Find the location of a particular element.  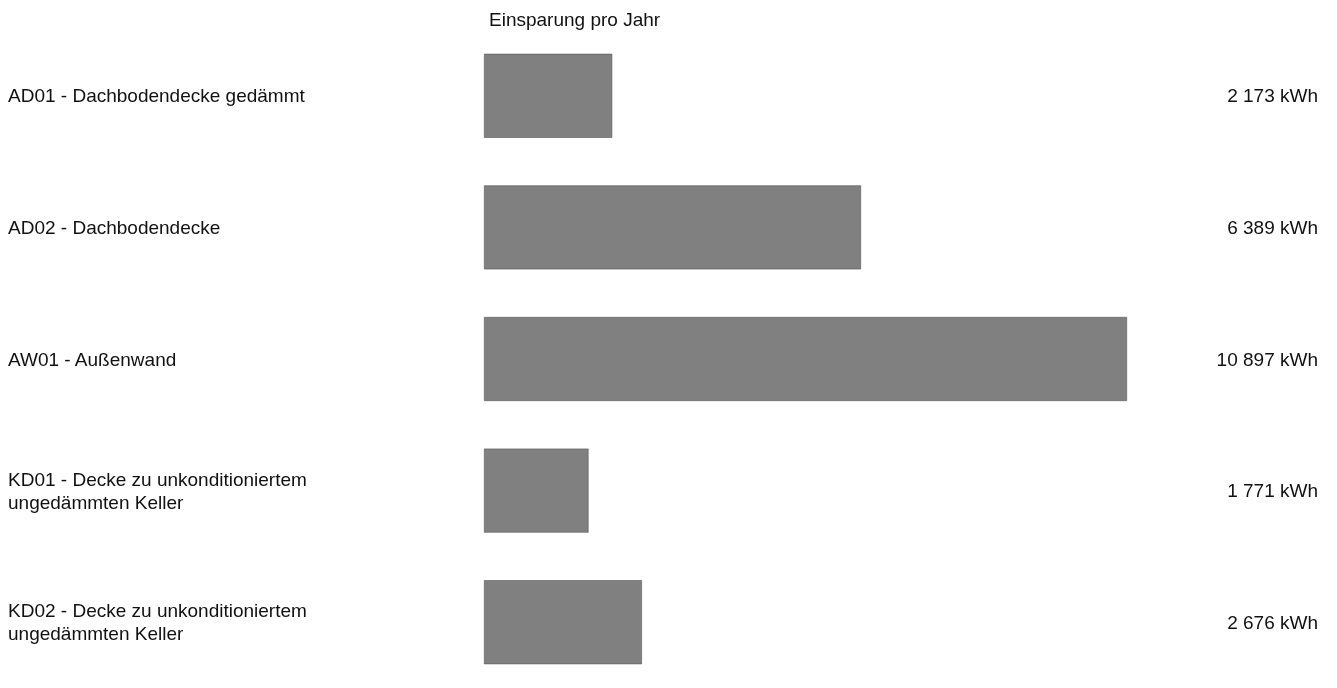

y-tick-label: KD01 - Decke zu unkonditioniertem ungedämmten Keller is located at coordinates (160, 490).